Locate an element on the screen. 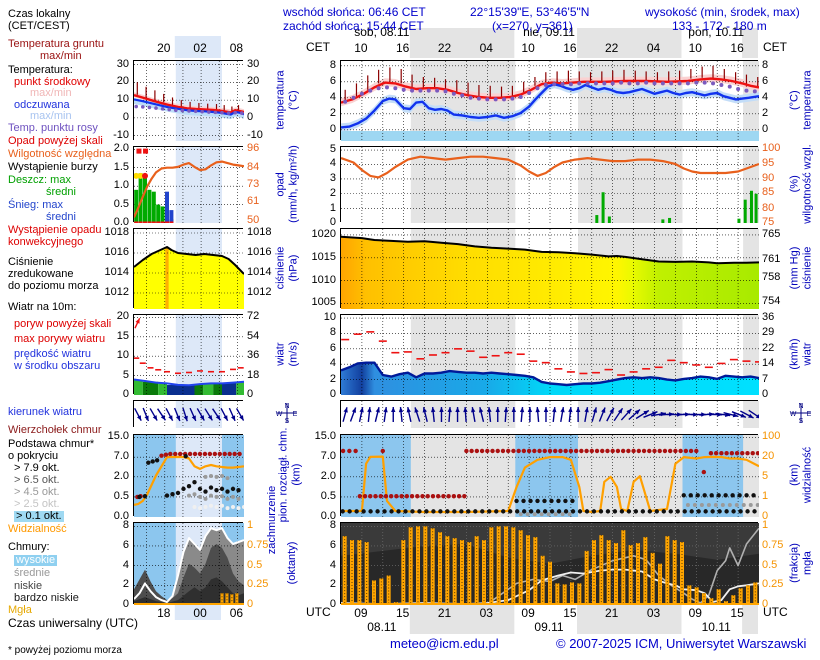 This screenshot has height=660, width=820. panel-pressure-forecast is located at coordinates (549, 268).